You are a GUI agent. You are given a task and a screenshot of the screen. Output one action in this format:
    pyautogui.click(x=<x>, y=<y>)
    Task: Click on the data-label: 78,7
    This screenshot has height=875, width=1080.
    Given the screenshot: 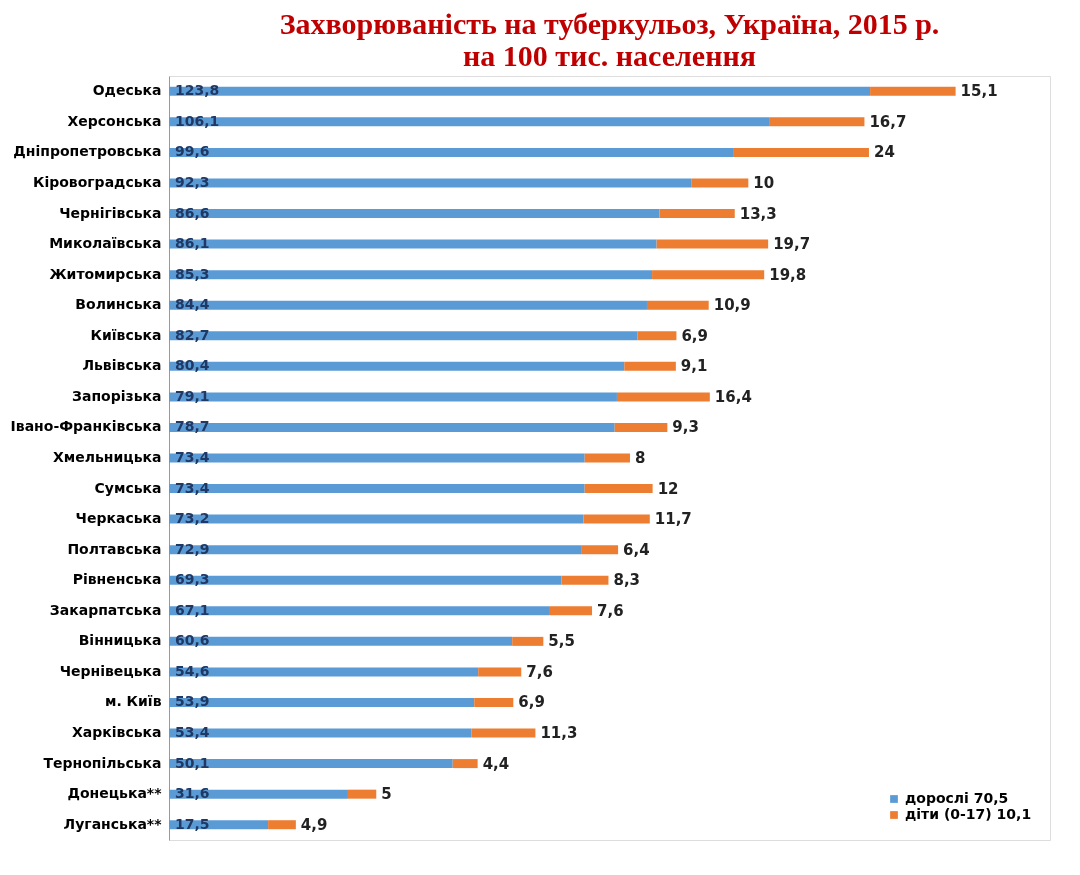 What is the action you would take?
    pyautogui.click(x=192, y=426)
    